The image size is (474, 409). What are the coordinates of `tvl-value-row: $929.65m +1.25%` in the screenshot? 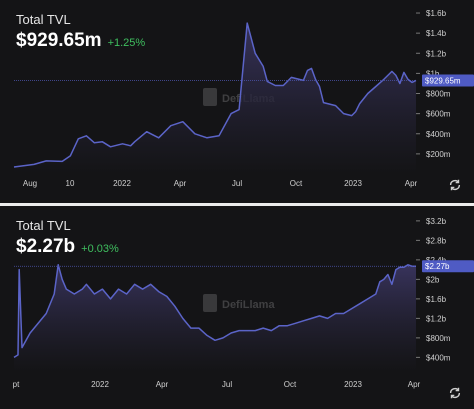 It's located at (80, 41).